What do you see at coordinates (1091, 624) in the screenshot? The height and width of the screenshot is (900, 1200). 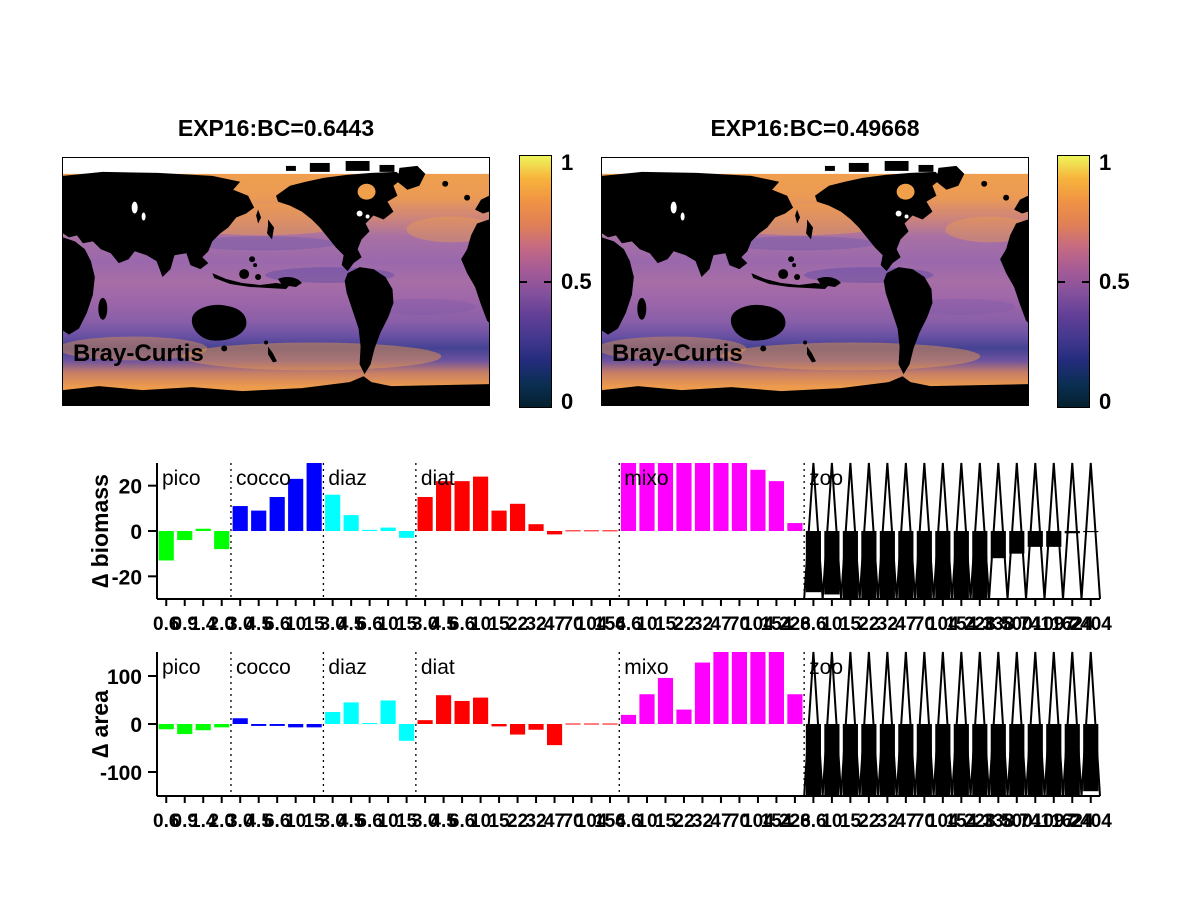 I see `x-tick-label: 2404` at bounding box center [1091, 624].